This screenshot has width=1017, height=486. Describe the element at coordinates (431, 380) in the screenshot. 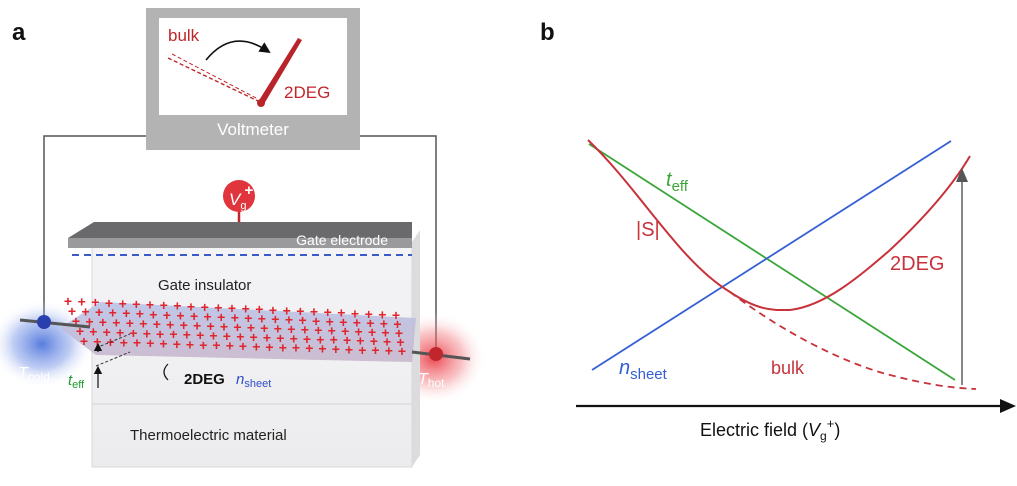

I see `t-hot-label: Thot` at that location.